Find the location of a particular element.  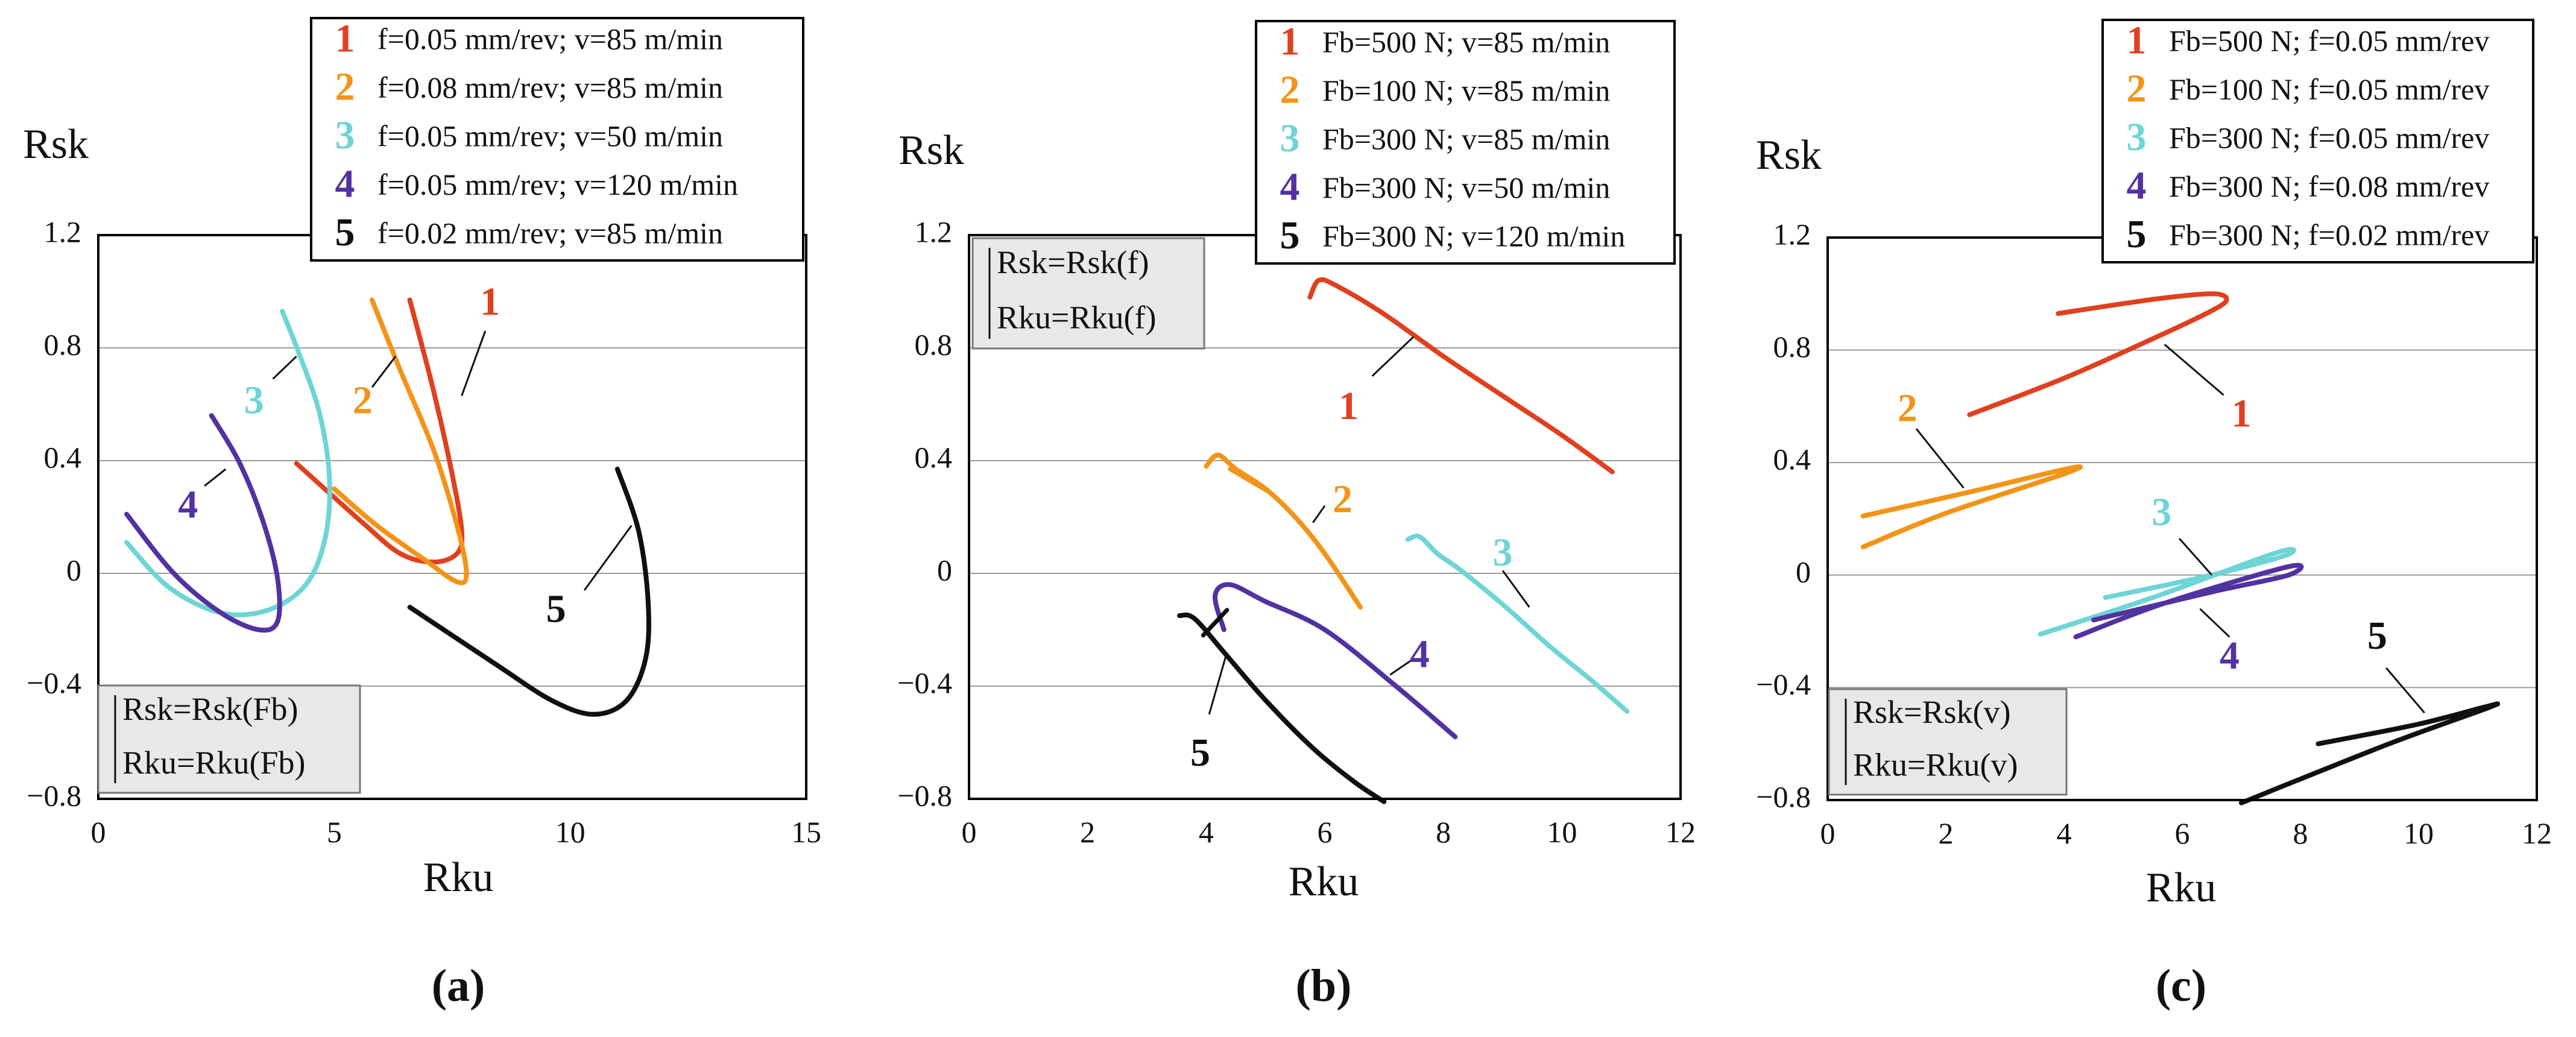

dependency-text: Rku=Rku(v) is located at coordinates (1936, 765).